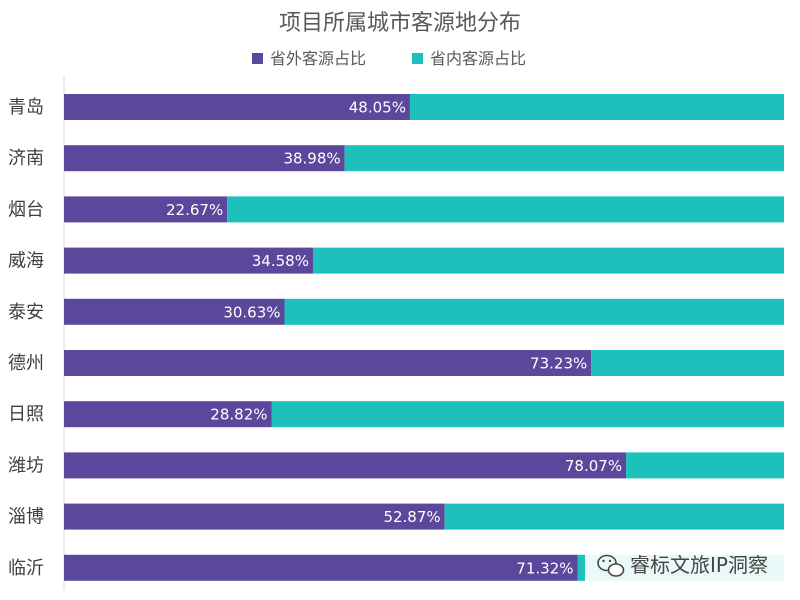  I want to click on legend: 省外客源占比 省内客源占比, so click(389, 58).